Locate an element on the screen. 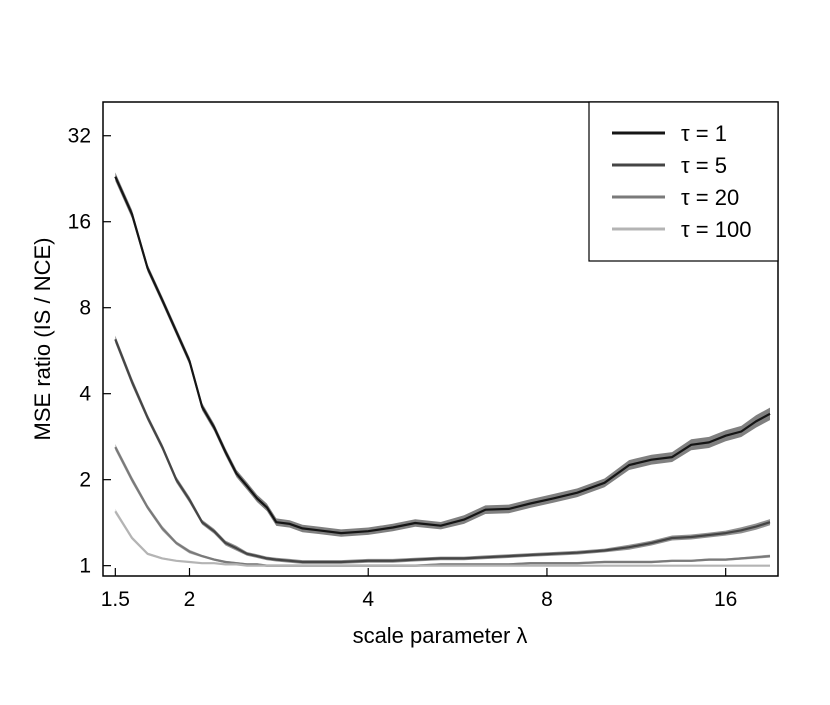 The height and width of the screenshot is (705, 830). legend-box is located at coordinates (683, 181).